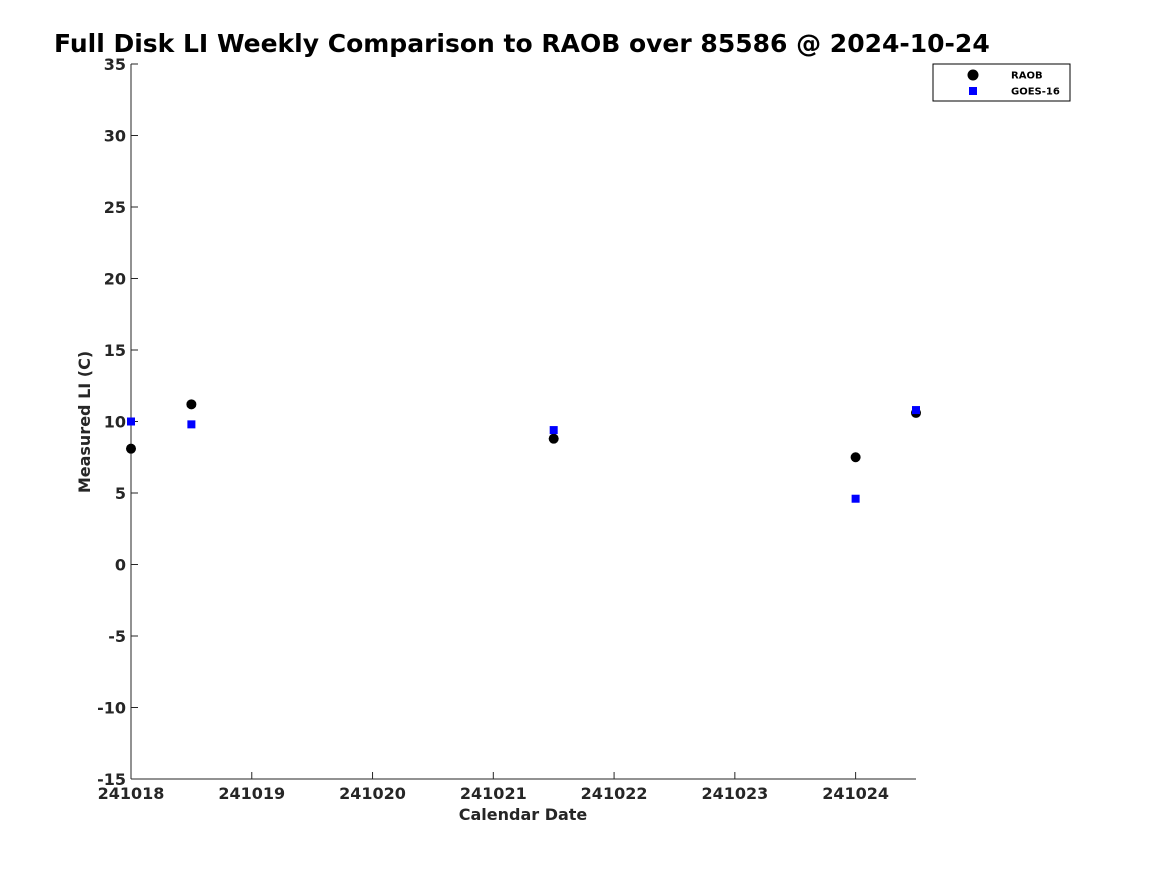  I want to click on y-tick-label: 35, so click(115, 64).